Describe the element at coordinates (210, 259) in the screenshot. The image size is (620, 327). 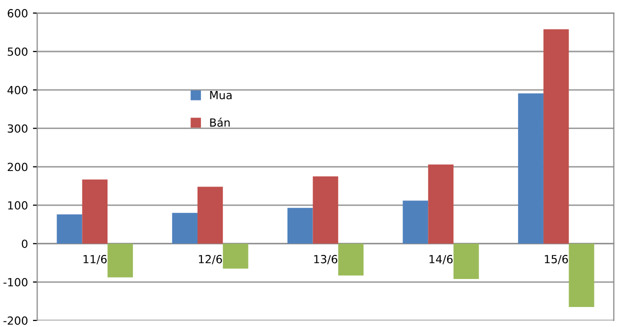
I see `x-tick-label: 12/6` at that location.